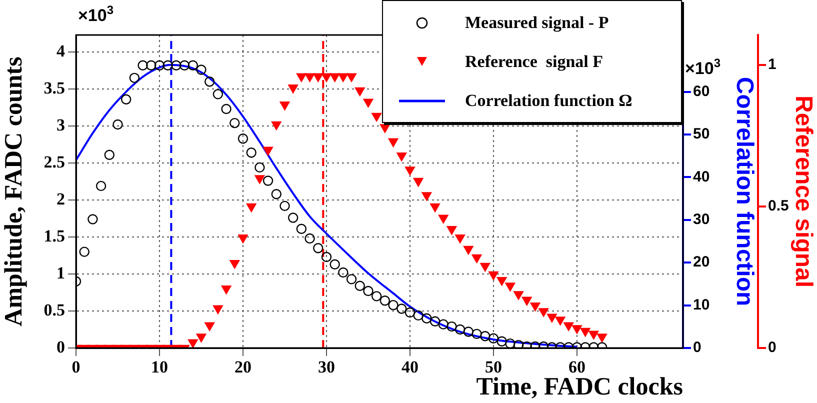  Describe the element at coordinates (772, 347) in the screenshot. I see `y3-tick-label: 0` at that location.